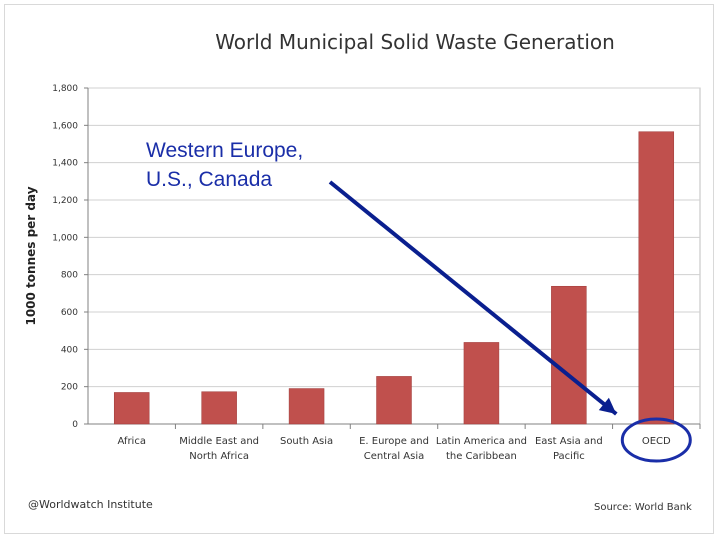 The width and height of the screenshot is (720, 540). Describe the element at coordinates (306, 441) in the screenshot. I see `x-tick-label: South Asia` at that location.